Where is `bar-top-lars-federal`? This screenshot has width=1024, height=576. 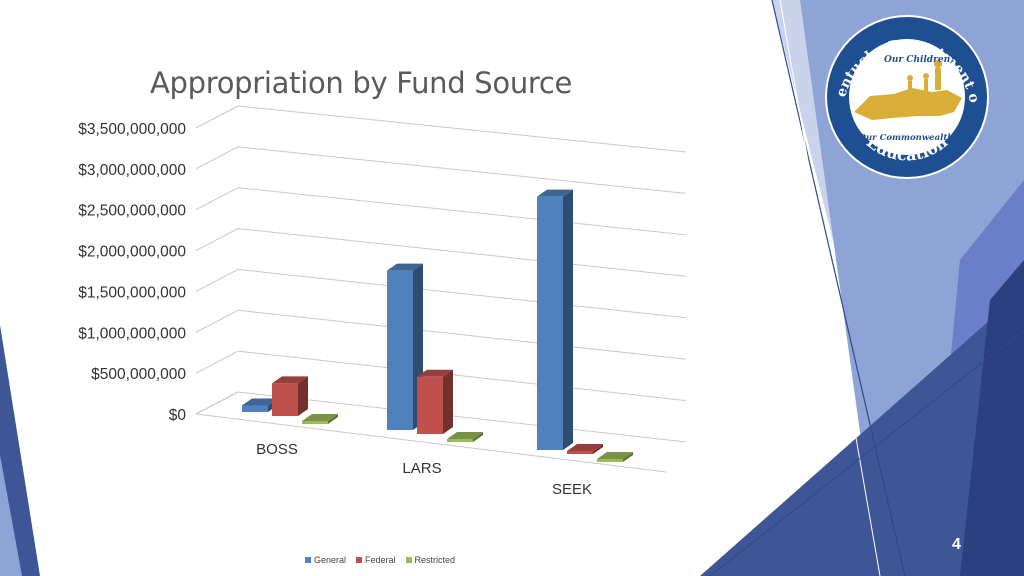
bar-top-lars-federal is located at coordinates (435, 373).